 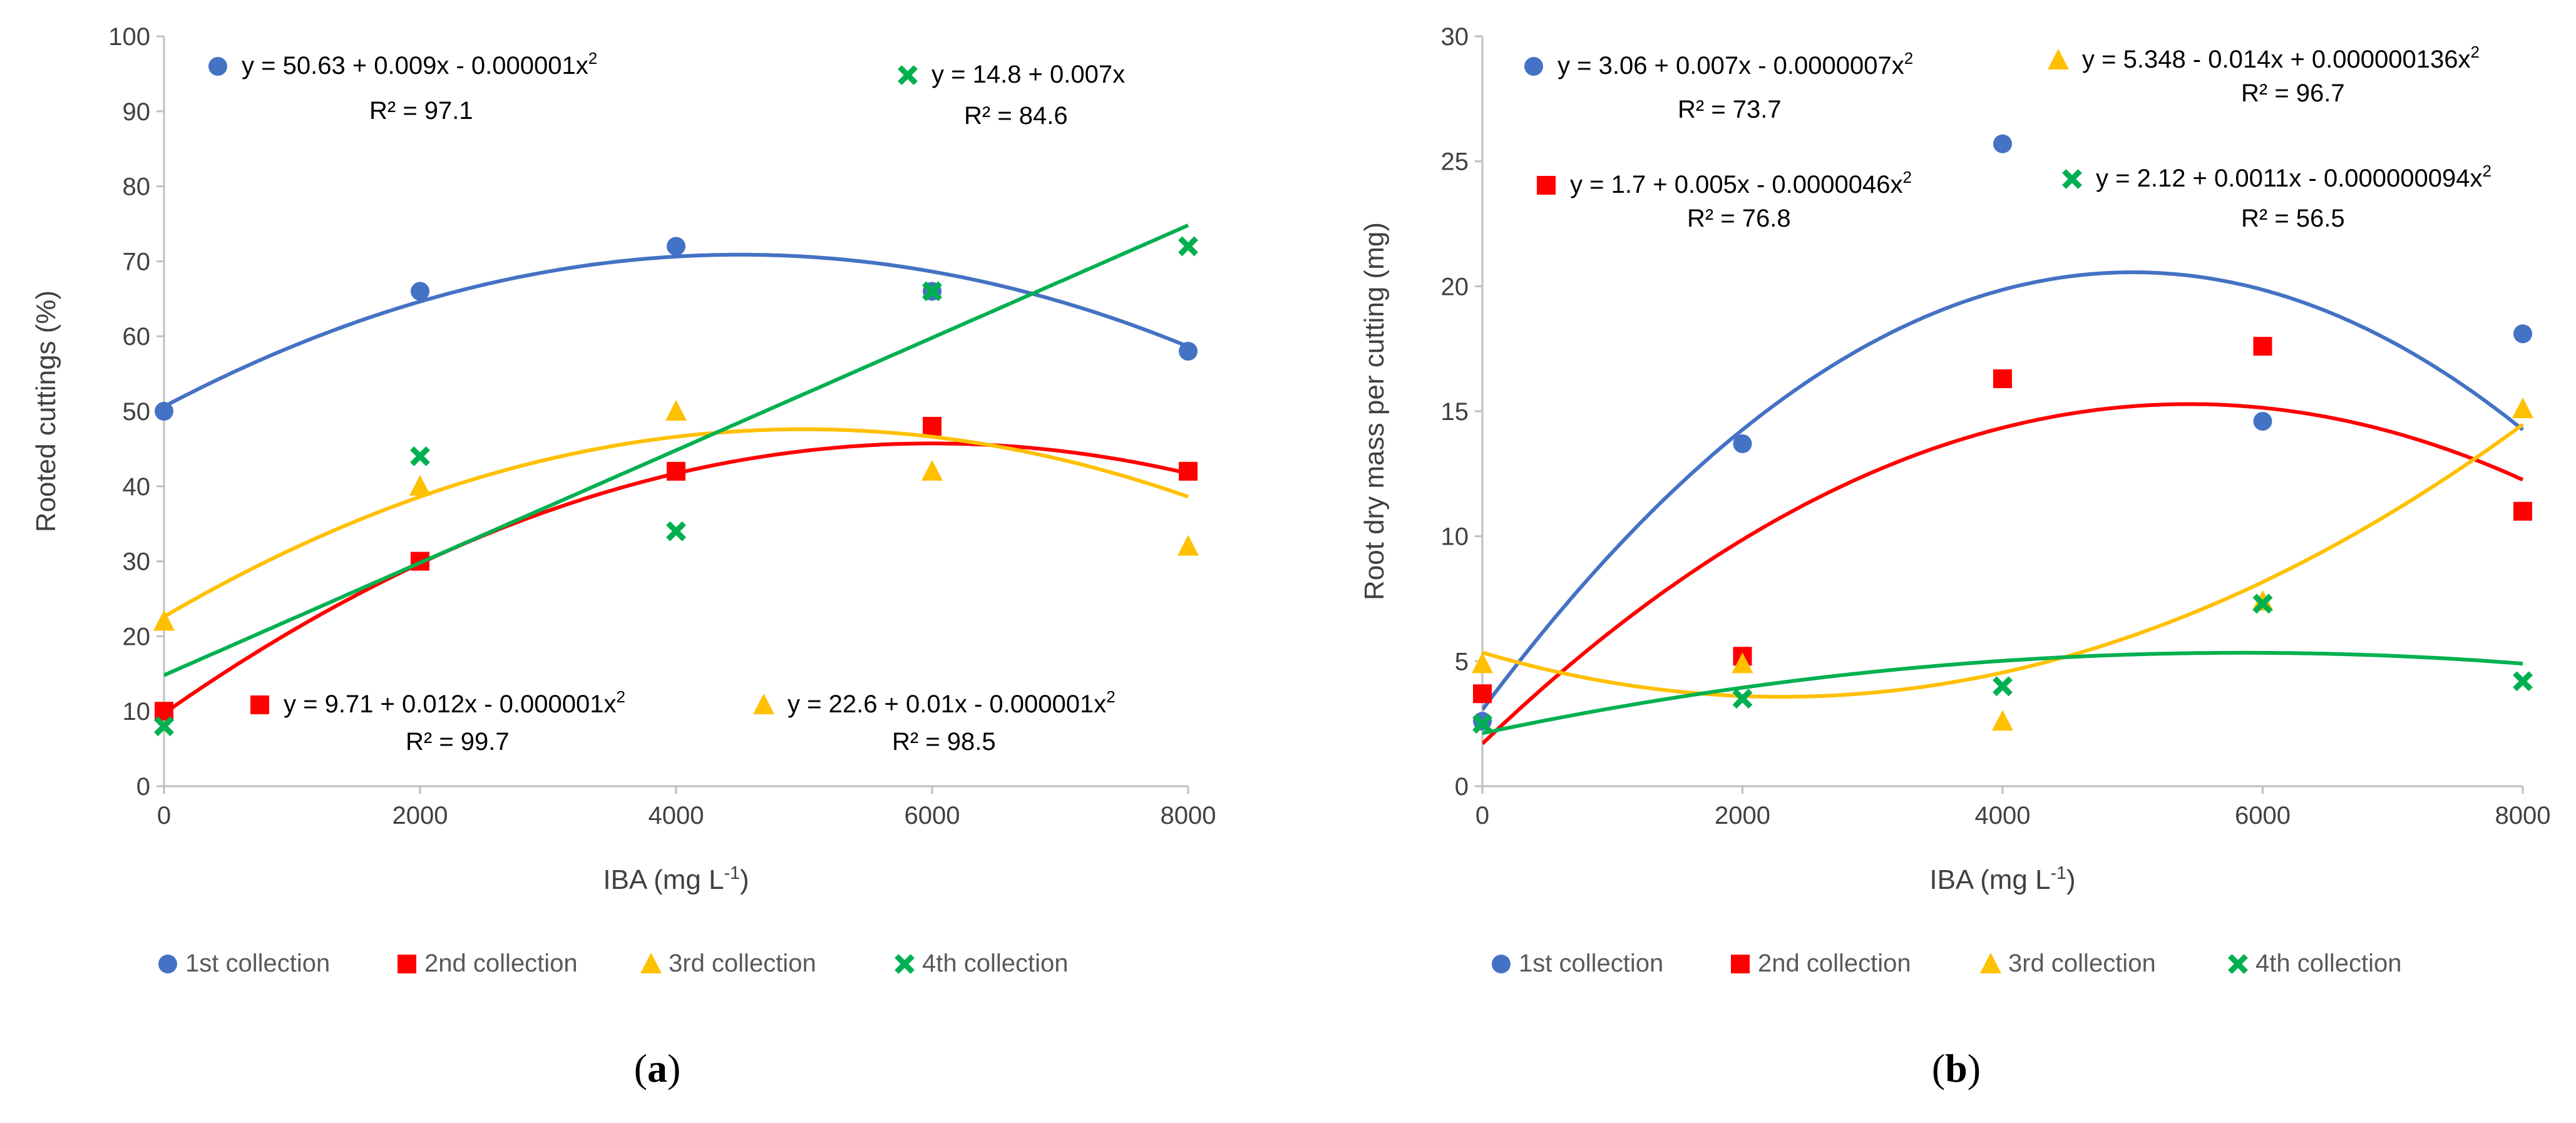 What do you see at coordinates (137, 337) in the screenshot?
I see `y-tick-label: 60` at bounding box center [137, 337].